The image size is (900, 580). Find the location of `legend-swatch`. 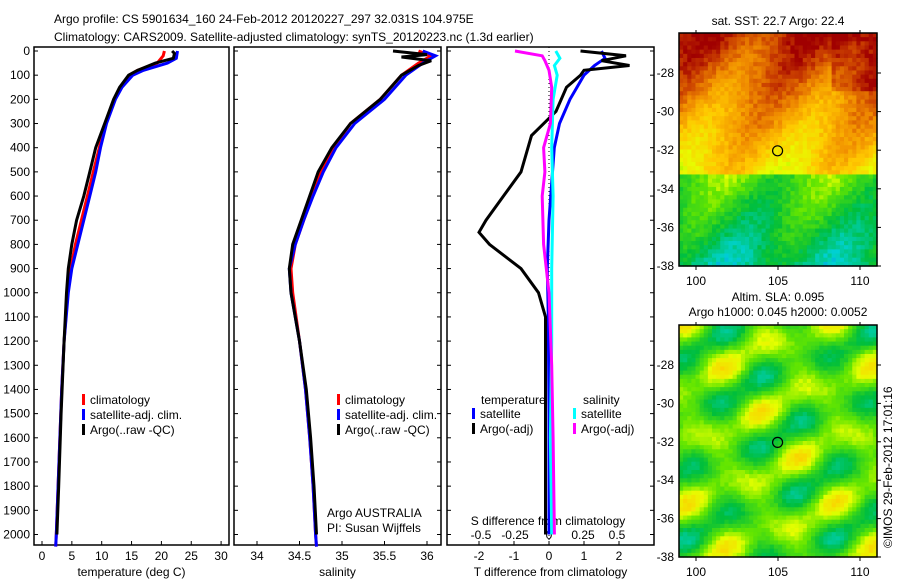

legend-swatch is located at coordinates (83, 429).